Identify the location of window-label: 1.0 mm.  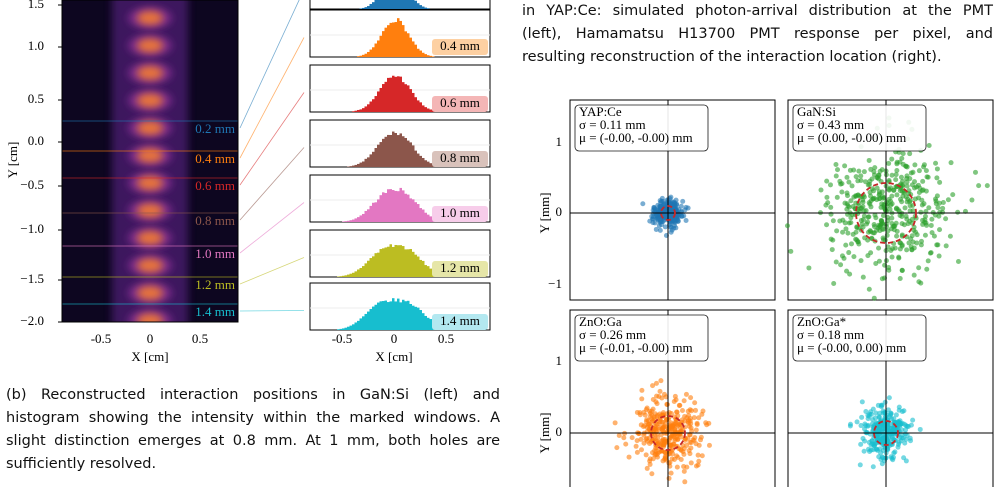
(215, 253).